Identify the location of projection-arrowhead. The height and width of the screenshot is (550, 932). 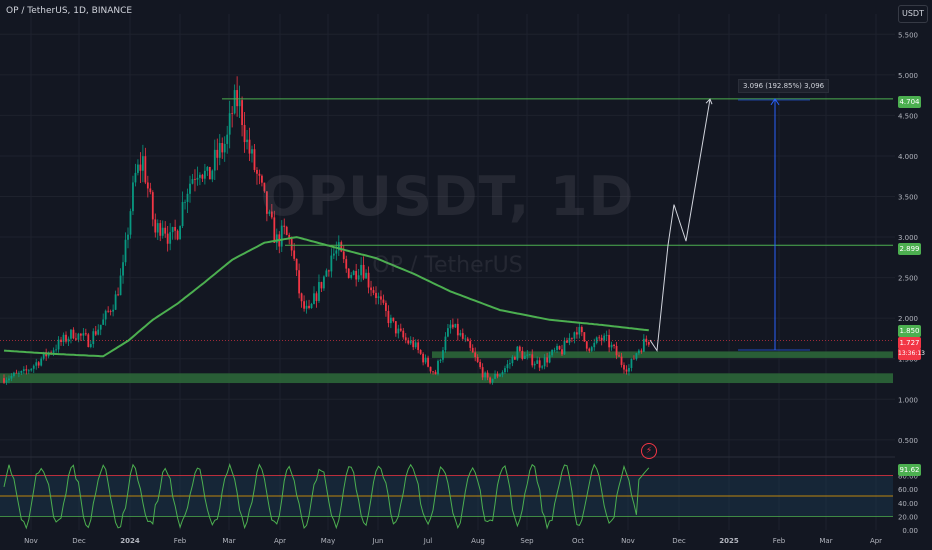
(709, 101).